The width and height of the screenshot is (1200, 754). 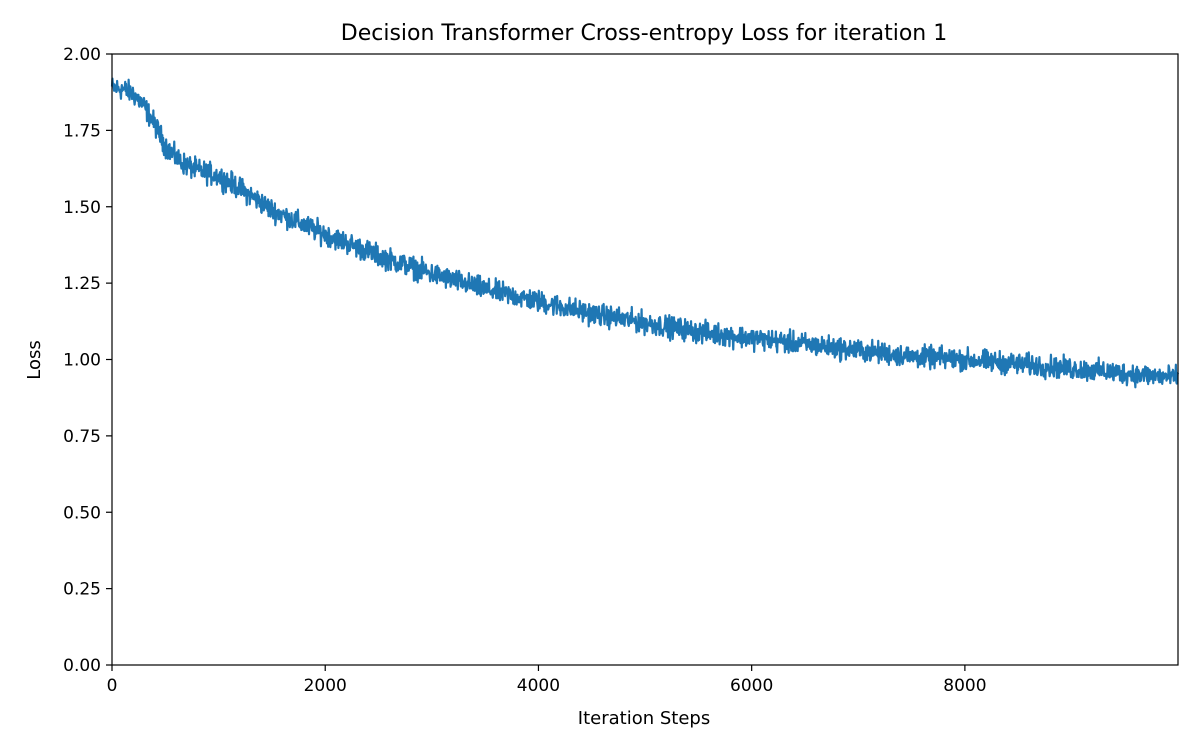 I want to click on y-tick-label: 0.00, so click(x=82, y=666).